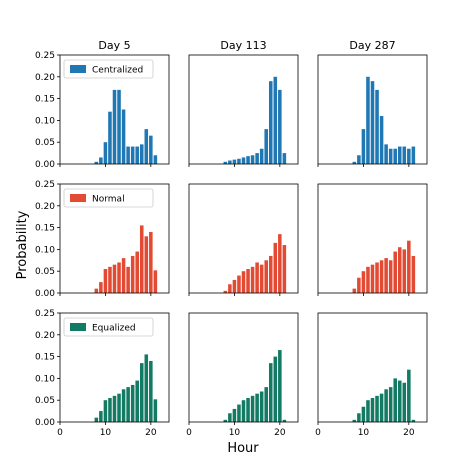 The image size is (474, 474). What do you see at coordinates (372, 45) in the screenshot?
I see `column-title: Day 287` at bounding box center [372, 45].